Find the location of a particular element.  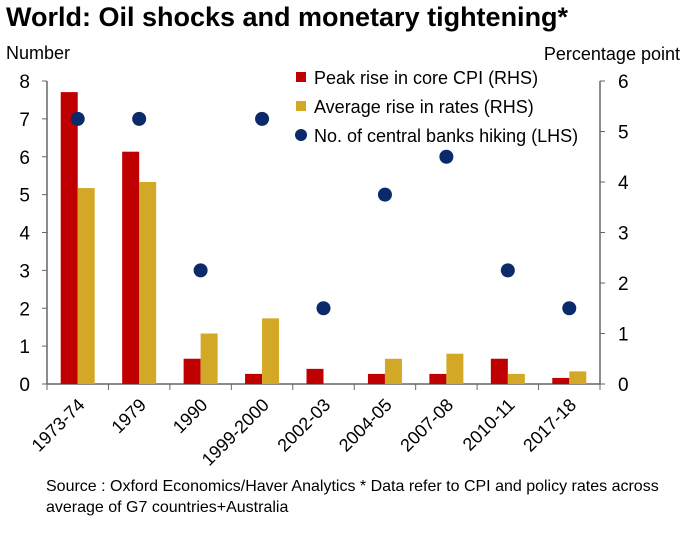

right-tick-label: 0 is located at coordinates (623, 385).